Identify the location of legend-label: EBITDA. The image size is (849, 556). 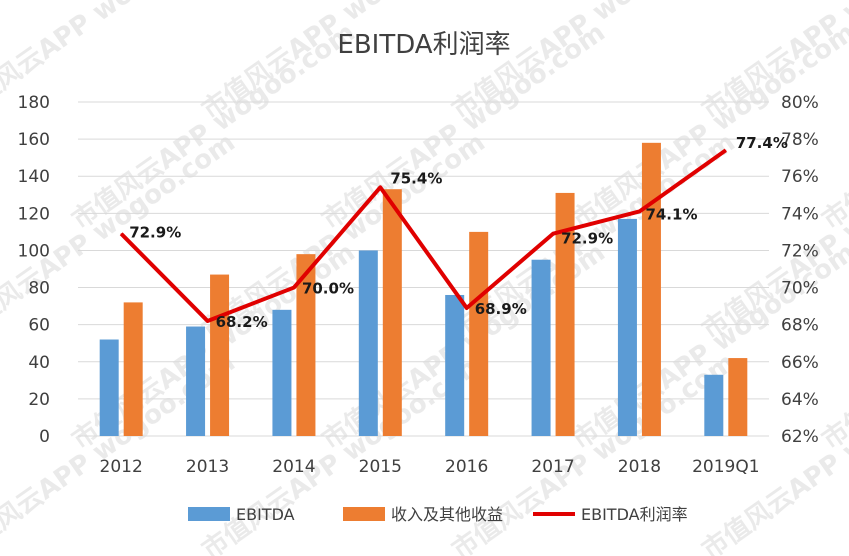
(265, 514).